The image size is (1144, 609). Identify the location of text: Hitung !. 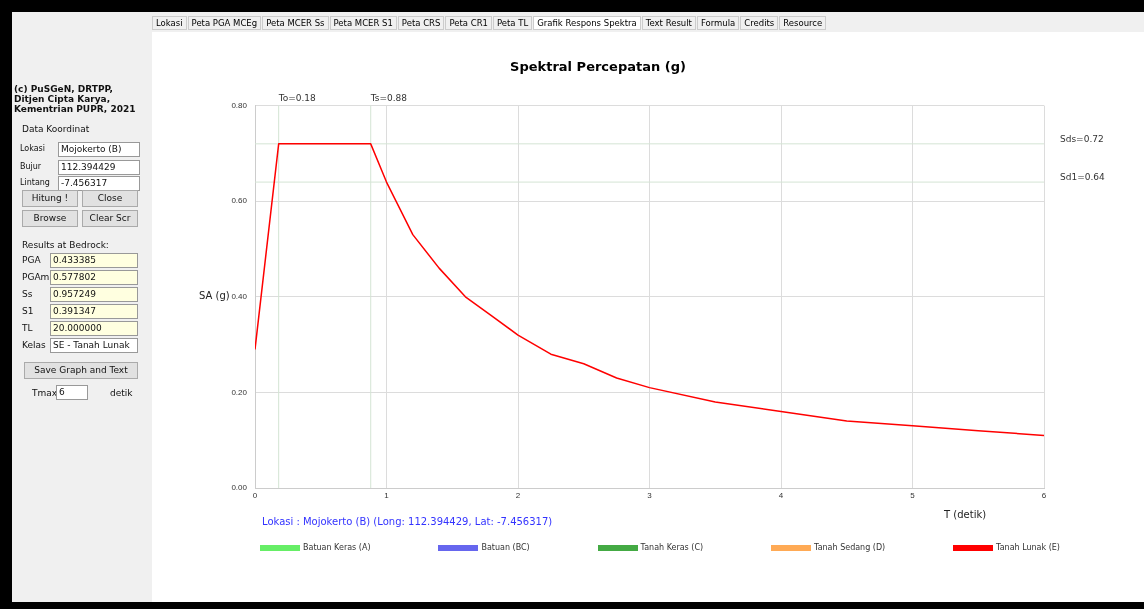
(50, 198).